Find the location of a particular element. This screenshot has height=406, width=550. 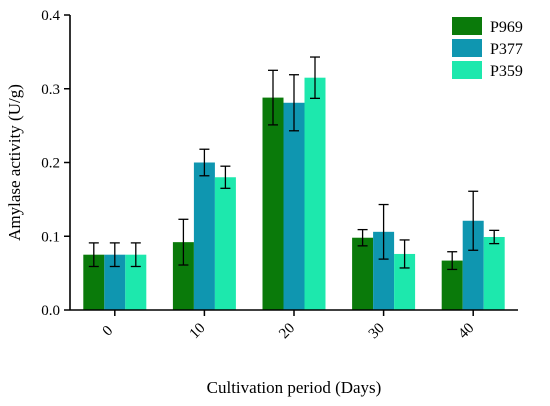

x-tick-label: 10 is located at coordinates (198, 331).